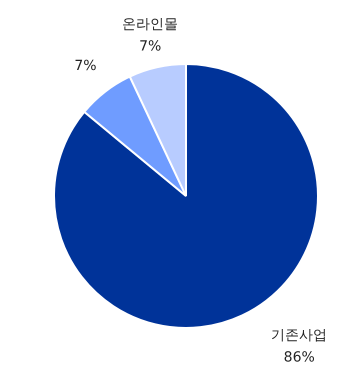 The image size is (356, 382). Describe the element at coordinates (299, 335) in the screenshot. I see `slice-label: 기존사업` at that location.